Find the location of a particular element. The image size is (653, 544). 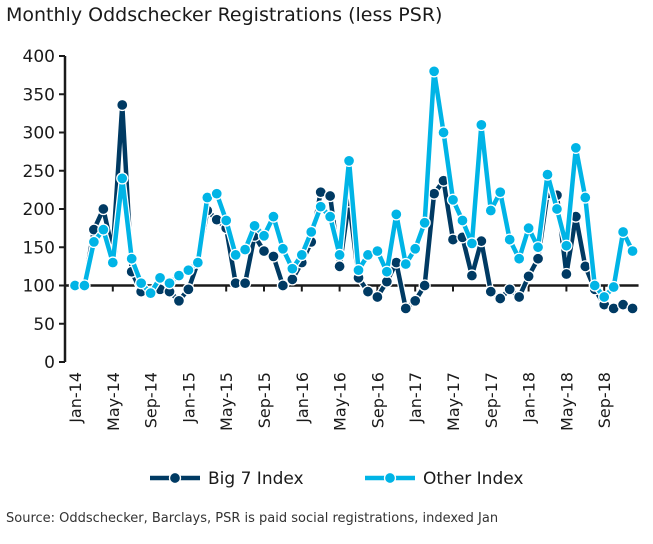

x-tick-label: Jan-17 is located at coordinates (415, 398).